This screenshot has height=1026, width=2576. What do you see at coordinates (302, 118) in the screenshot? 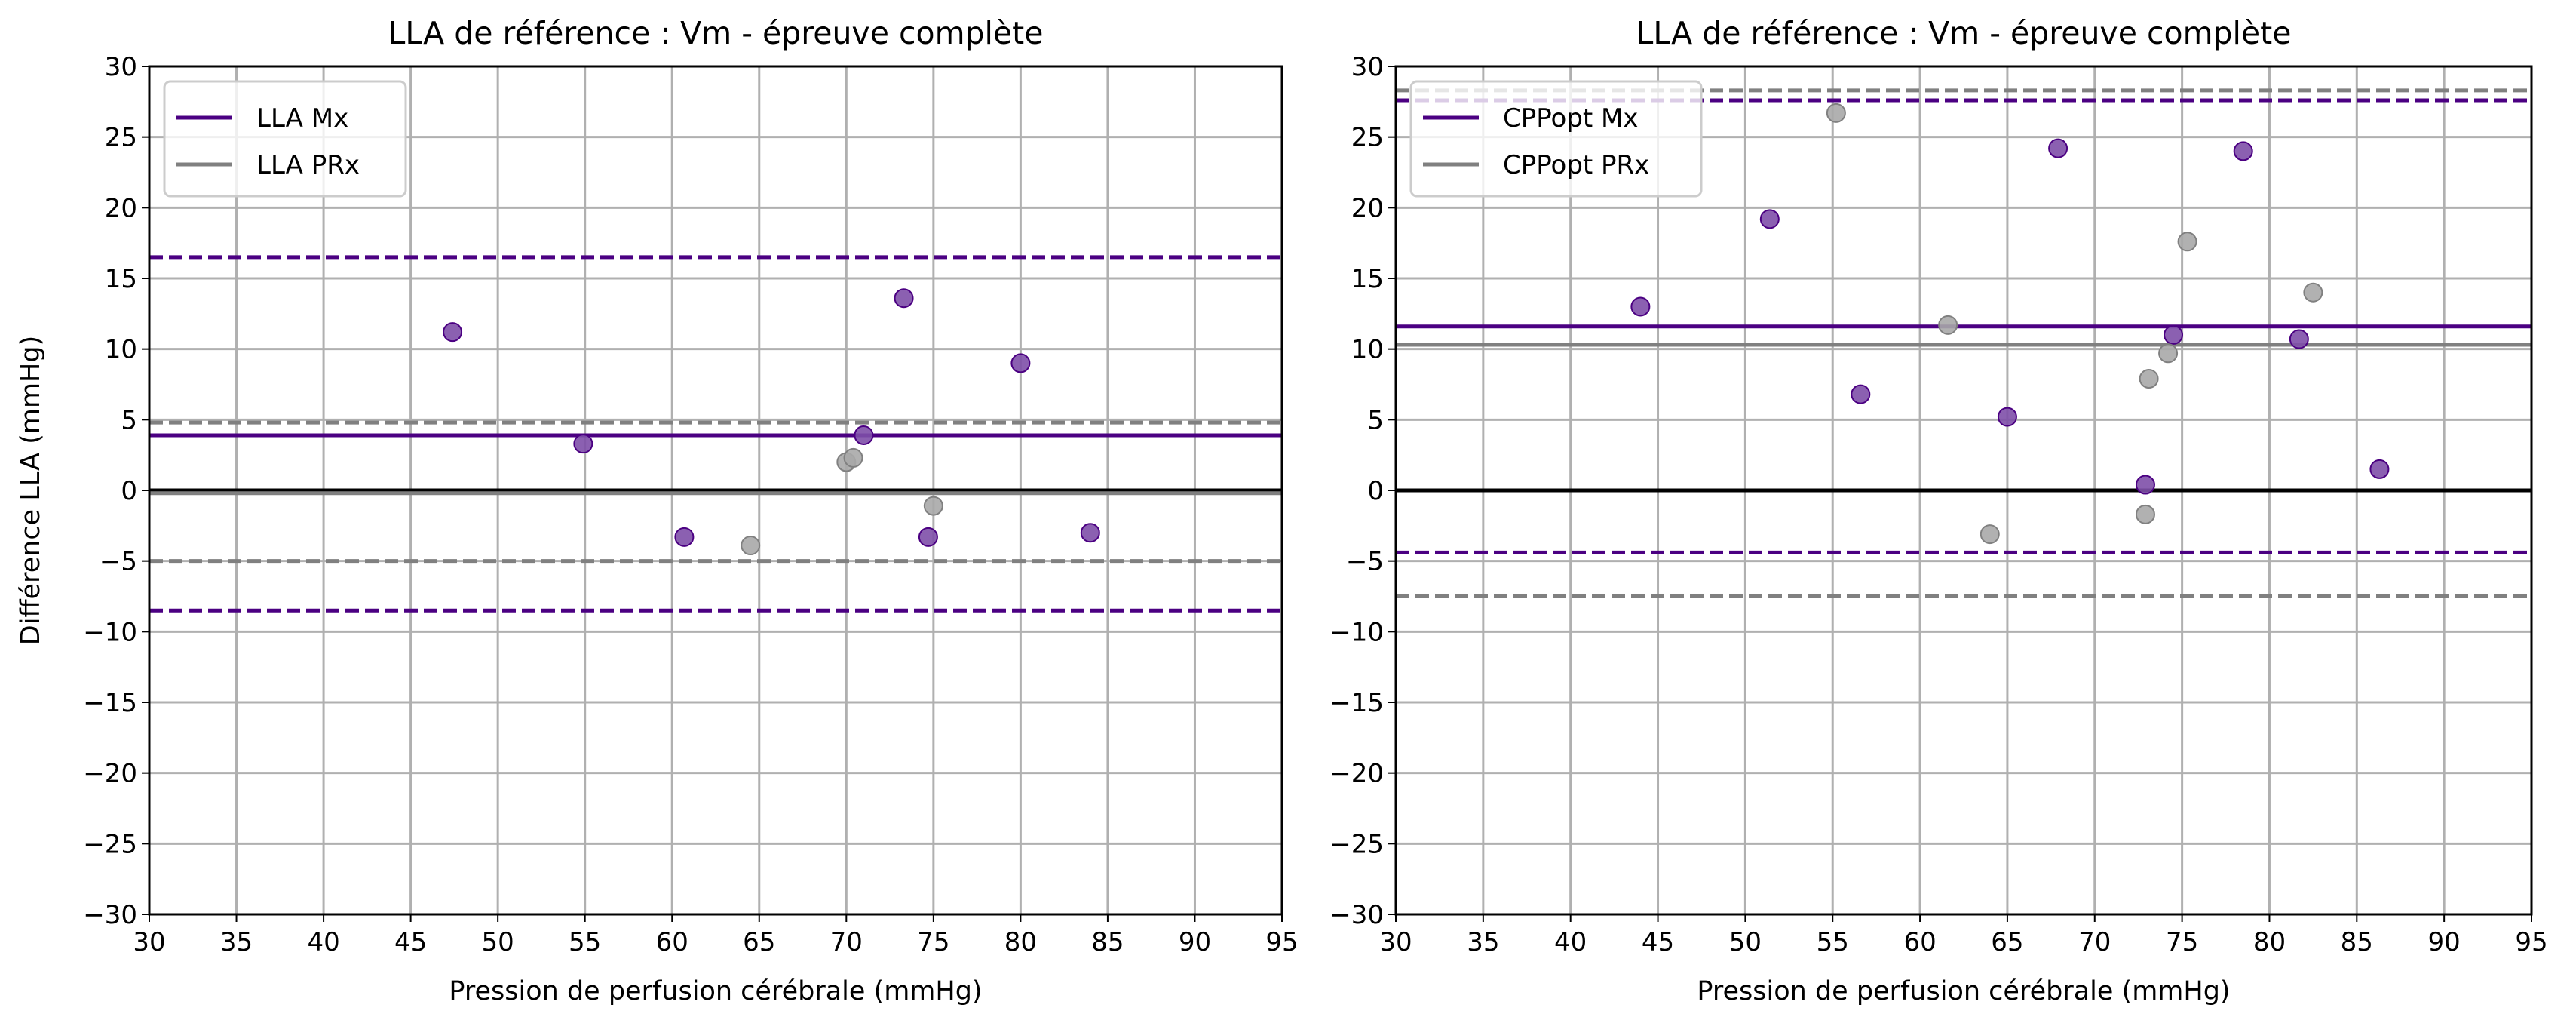
I see `legend-label: LLA Mx` at bounding box center [302, 118].